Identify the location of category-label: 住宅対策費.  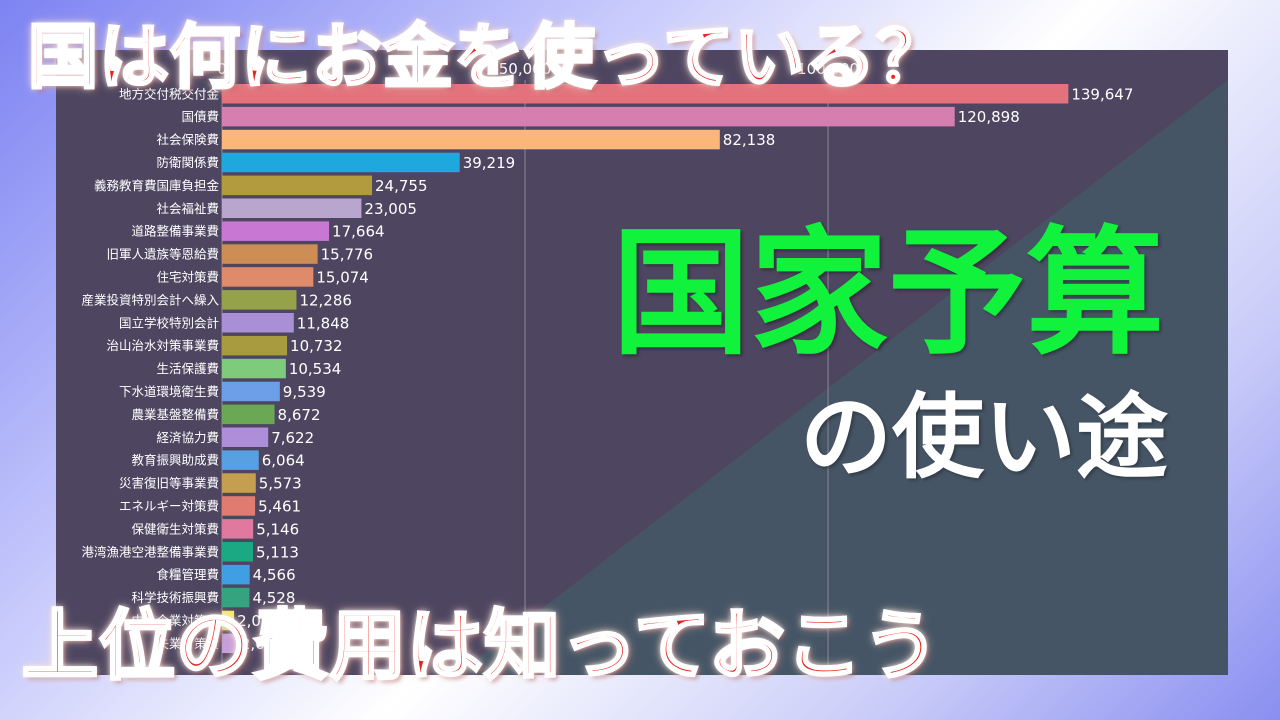
(187, 276).